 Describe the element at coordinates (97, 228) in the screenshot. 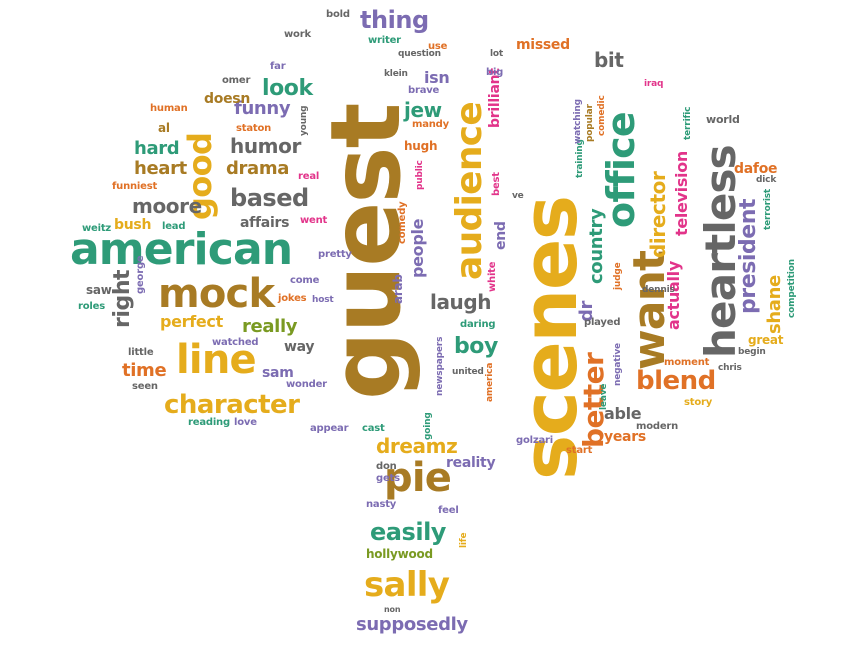

I see `word-weitz: weitz` at that location.